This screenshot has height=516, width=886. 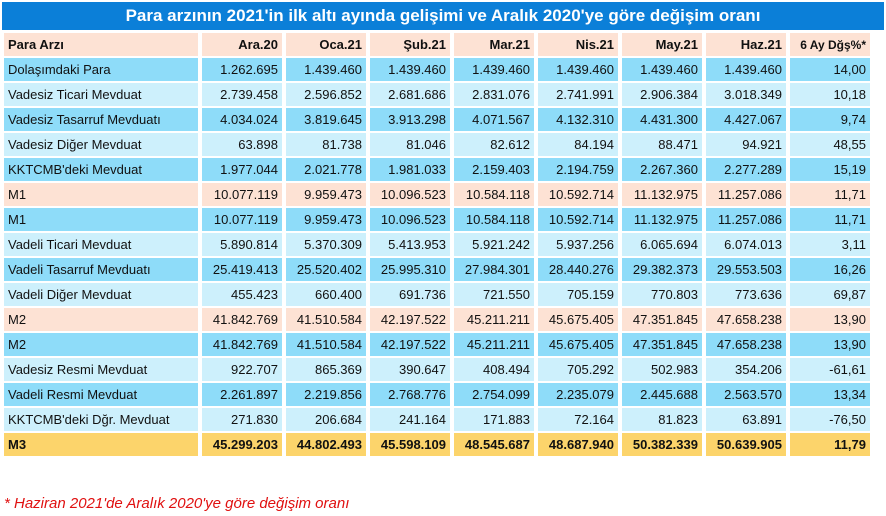 I want to click on value-cell: 2.021.778, so click(x=326, y=169).